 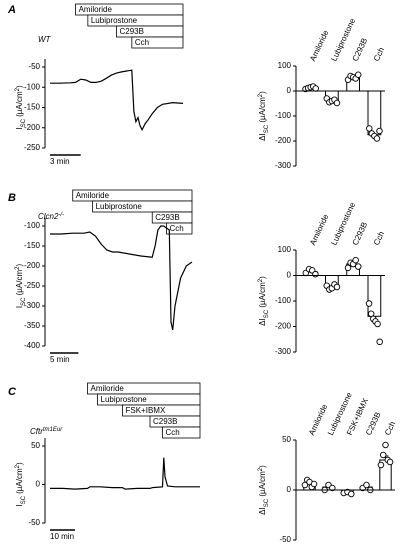 I want to click on bar, so click(x=374, y=296).